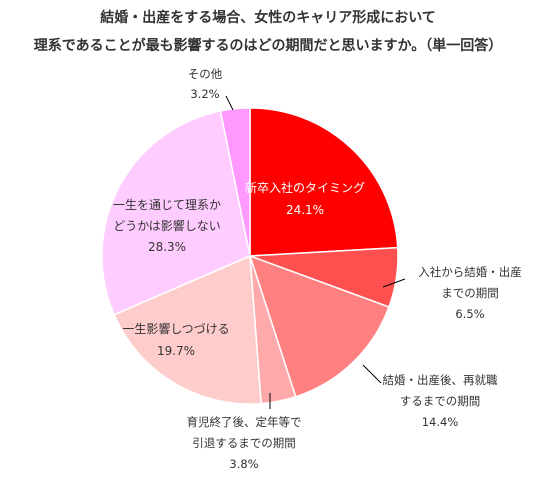  What do you see at coordinates (305, 210) in the screenshot?
I see `slice-value-1: 24.1%` at bounding box center [305, 210].